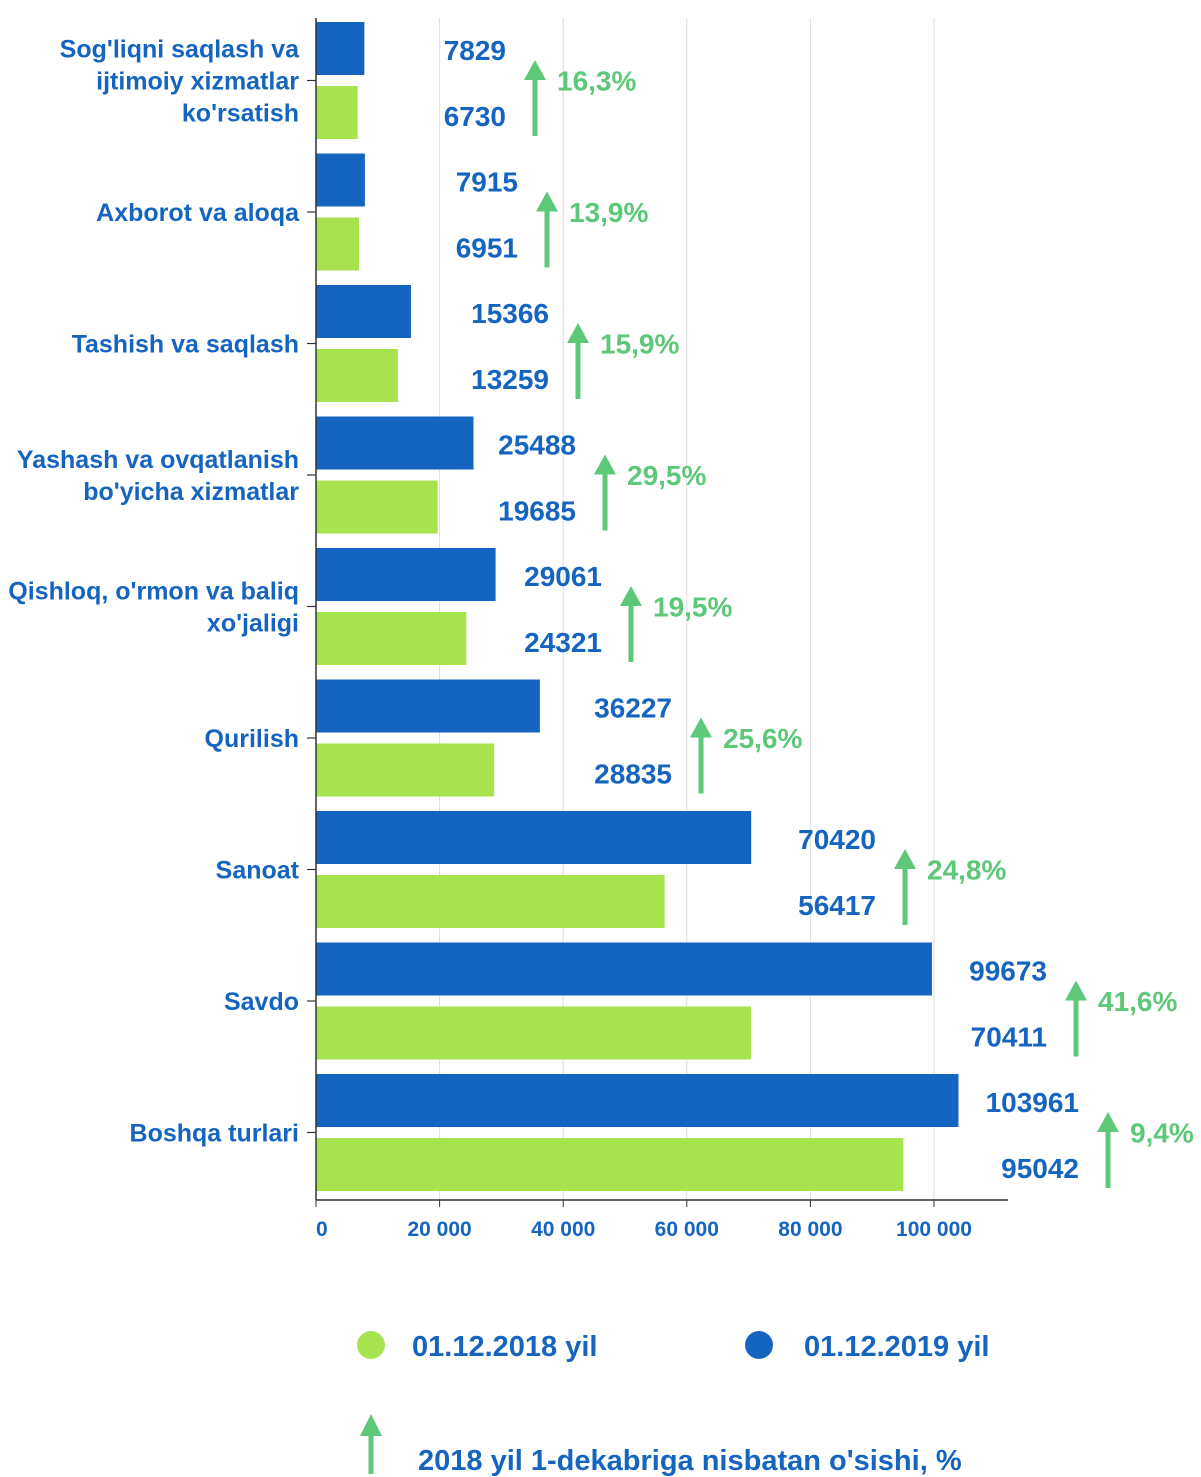 This screenshot has width=1201, height=1477. I want to click on category-label: ko'rsatish, so click(240, 114).